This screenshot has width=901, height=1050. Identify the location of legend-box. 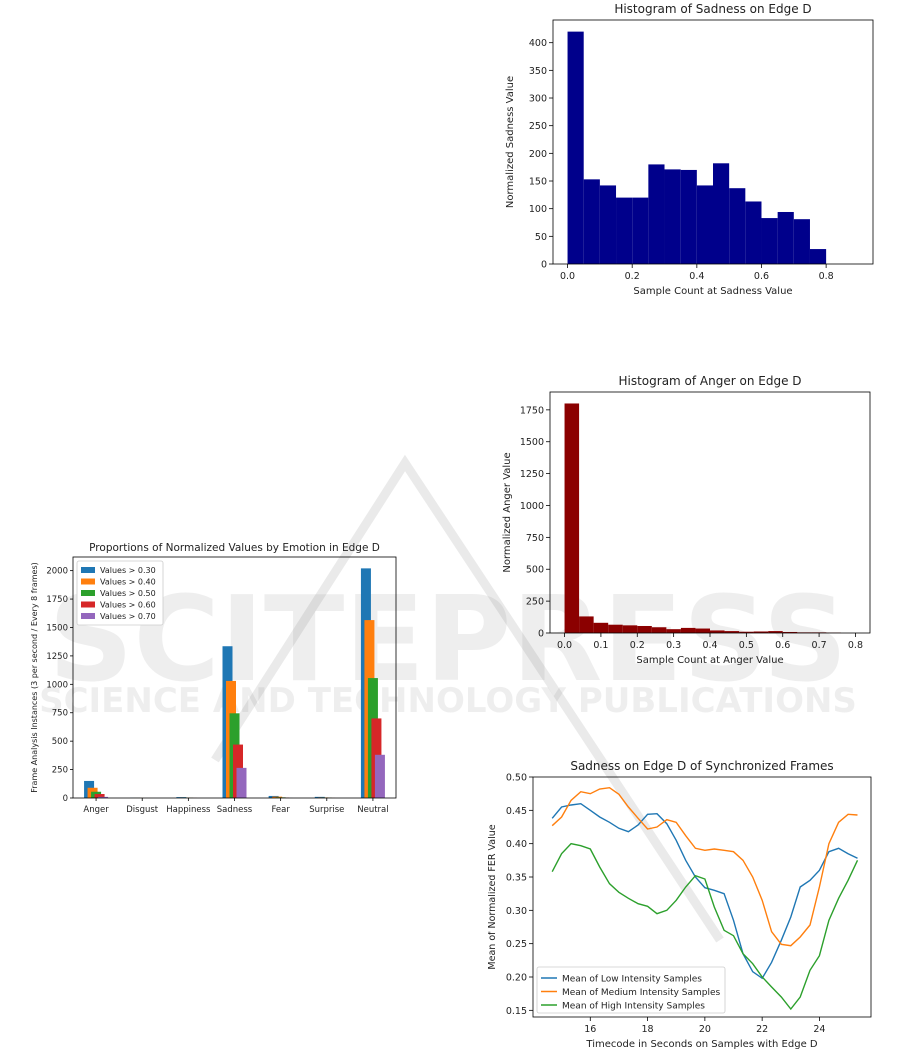
(120, 593).